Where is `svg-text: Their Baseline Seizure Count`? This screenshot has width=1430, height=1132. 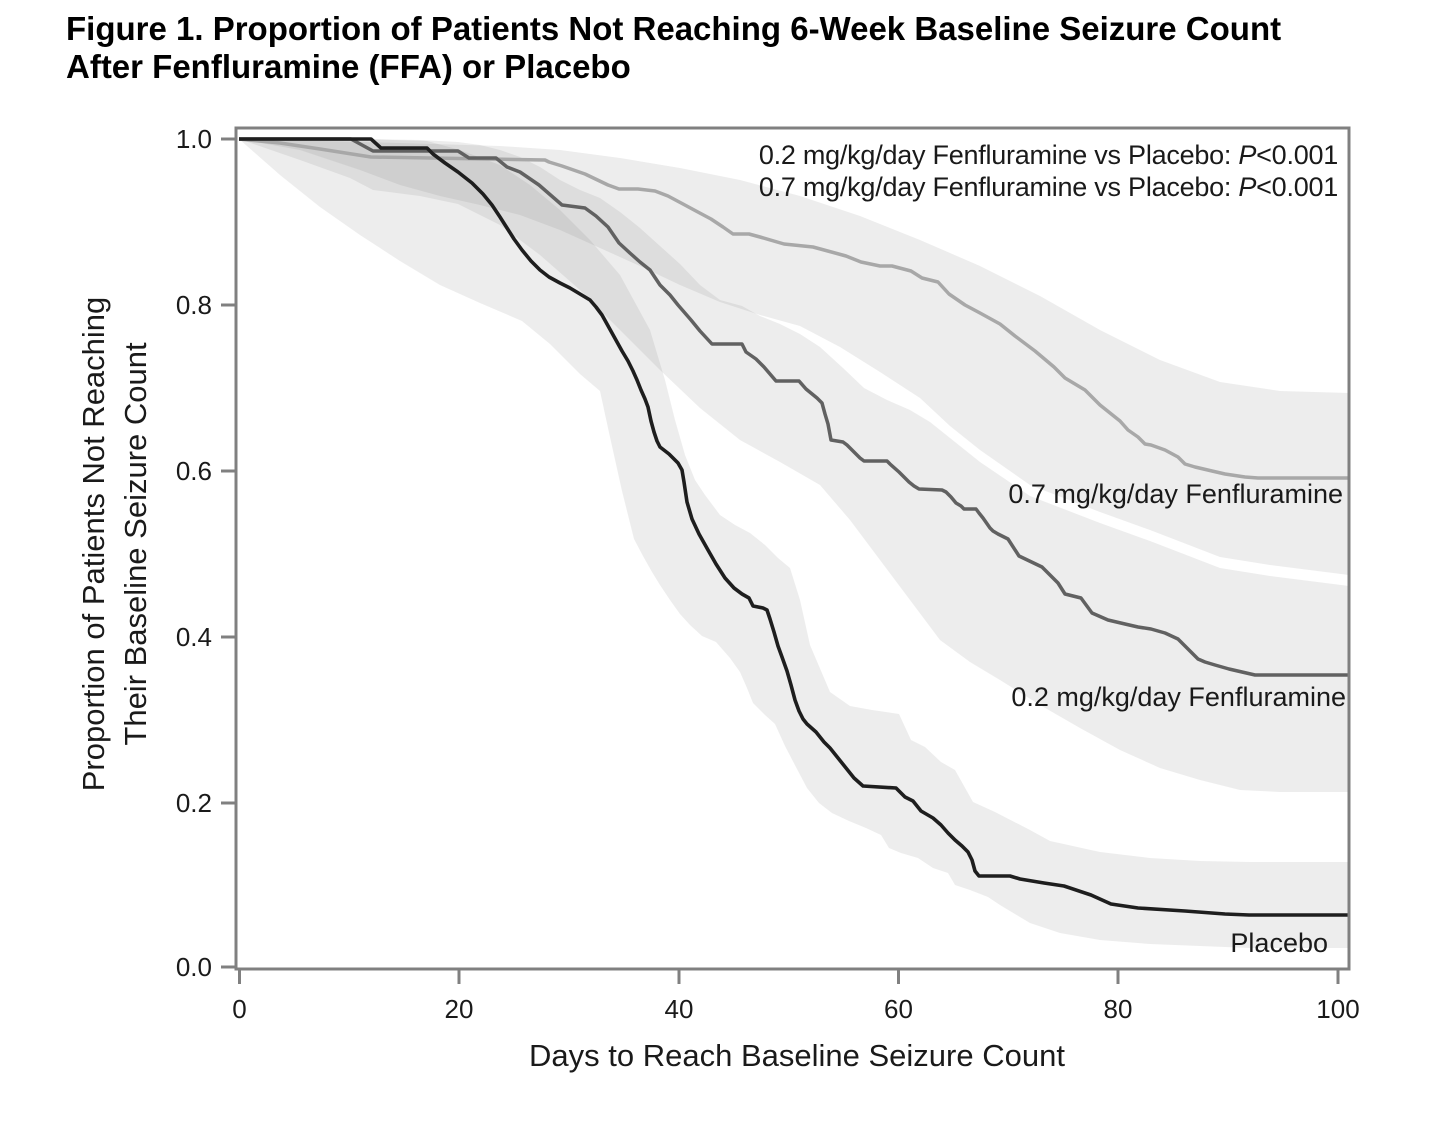
svg-text: Their Baseline Seizure Count is located at coordinates (135, 544).